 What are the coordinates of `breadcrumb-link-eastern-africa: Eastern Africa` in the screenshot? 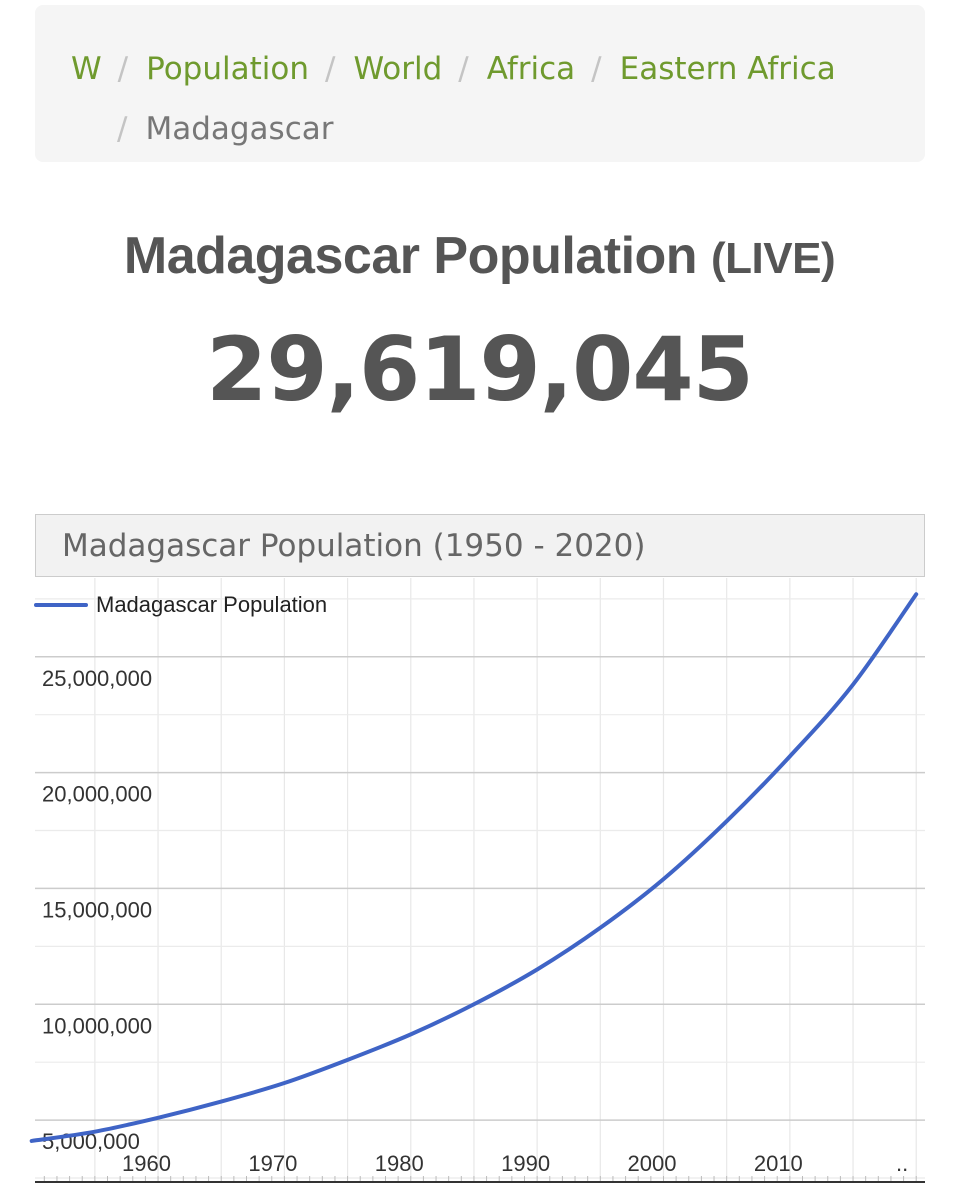 It's located at (727, 69).